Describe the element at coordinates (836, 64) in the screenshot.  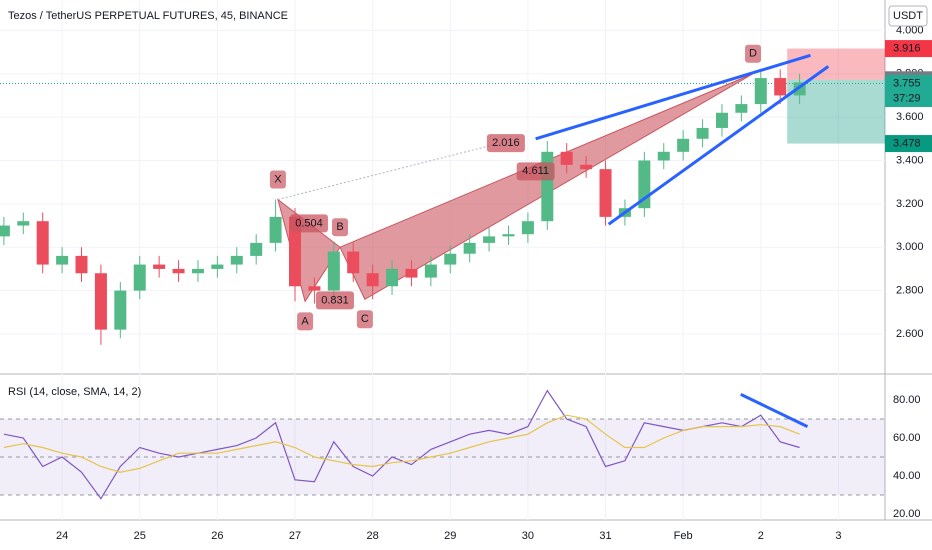
I see `target-zone` at that location.